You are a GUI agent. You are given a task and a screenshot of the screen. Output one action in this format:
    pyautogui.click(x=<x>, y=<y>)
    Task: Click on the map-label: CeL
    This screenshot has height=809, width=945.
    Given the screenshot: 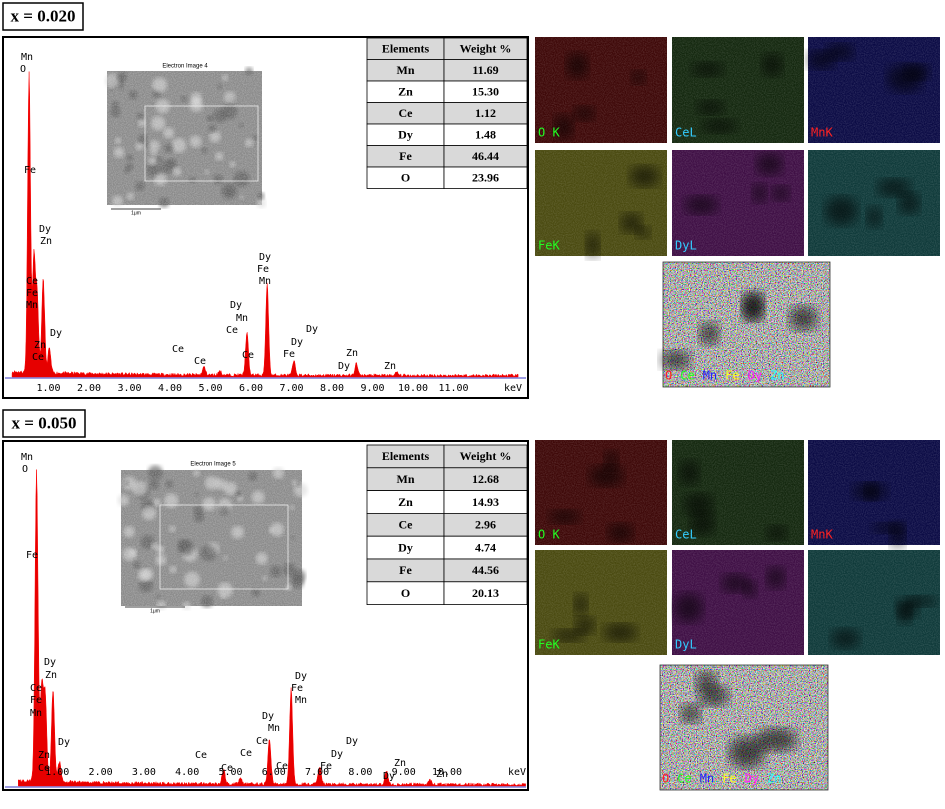 What is the action you would take?
    pyautogui.click(x=686, y=535)
    